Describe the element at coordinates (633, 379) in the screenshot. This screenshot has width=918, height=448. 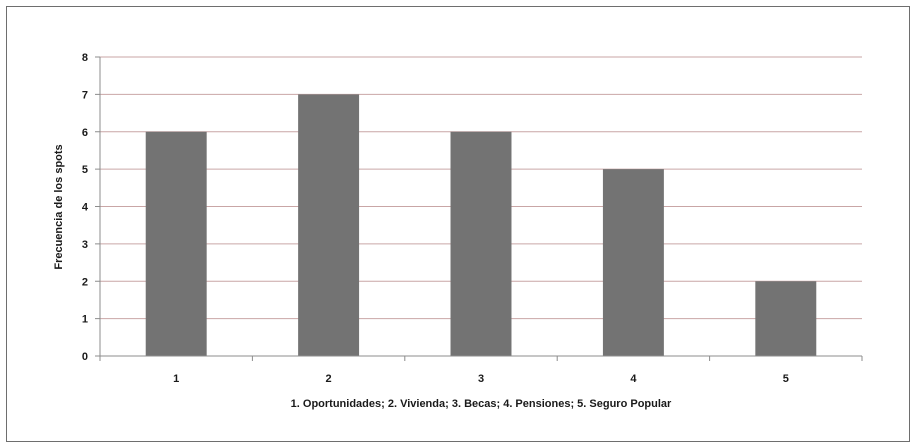
I see `x-tick-label: 4` at that location.